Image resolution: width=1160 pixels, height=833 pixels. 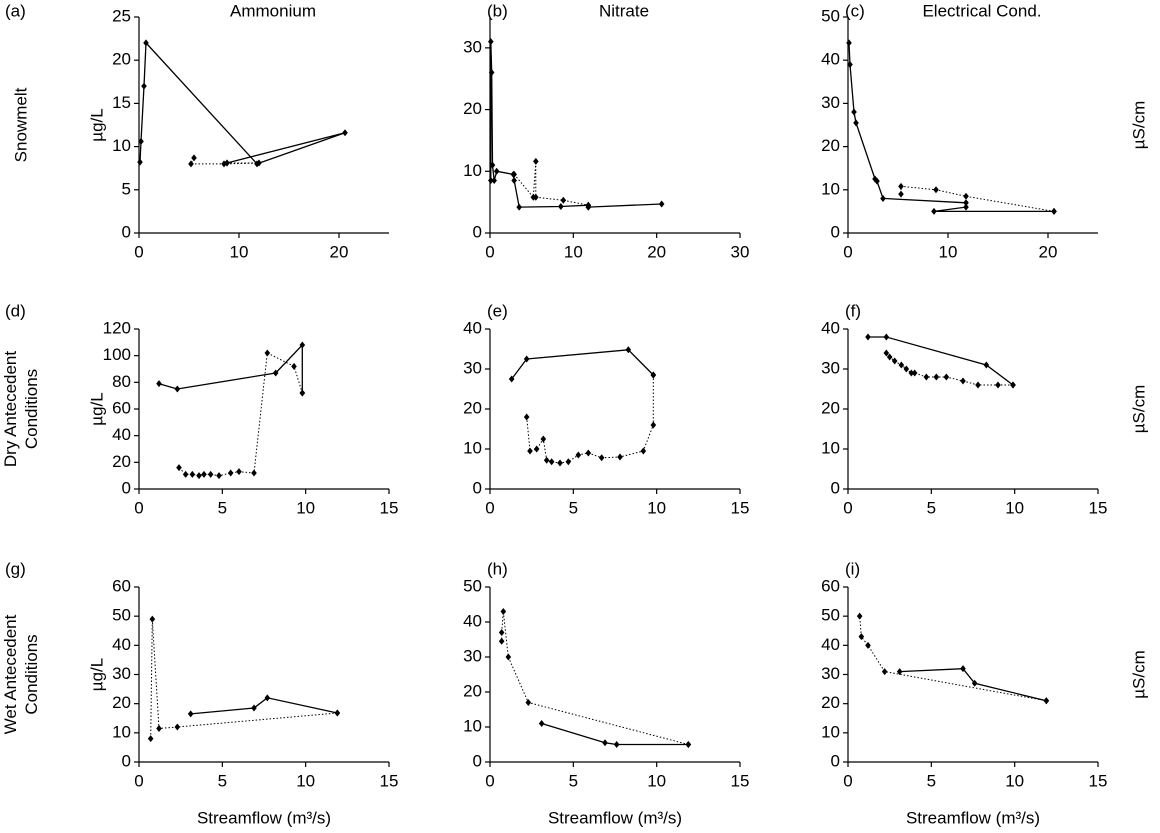 What do you see at coordinates (472, 367) in the screenshot?
I see `y-tick-label: 30` at bounding box center [472, 367].